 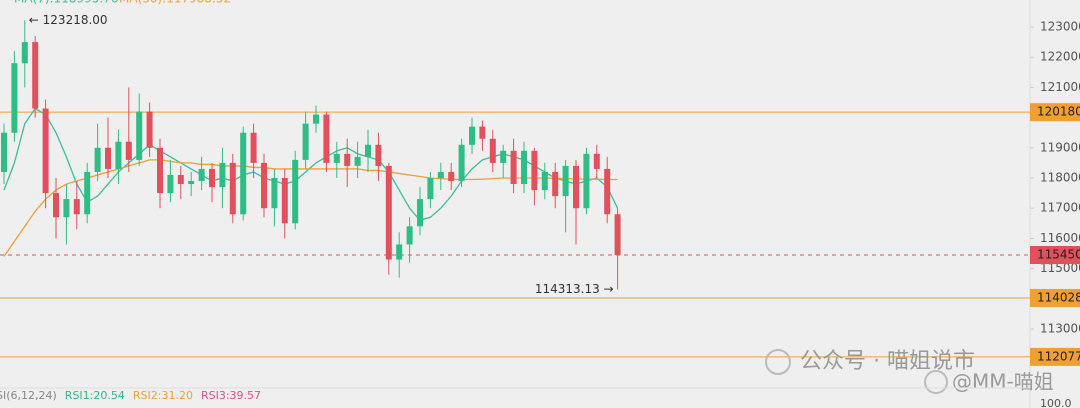 What do you see at coordinates (1060, 26) in the screenshot?
I see `y-tick-label: 123000.00` at bounding box center [1060, 26].